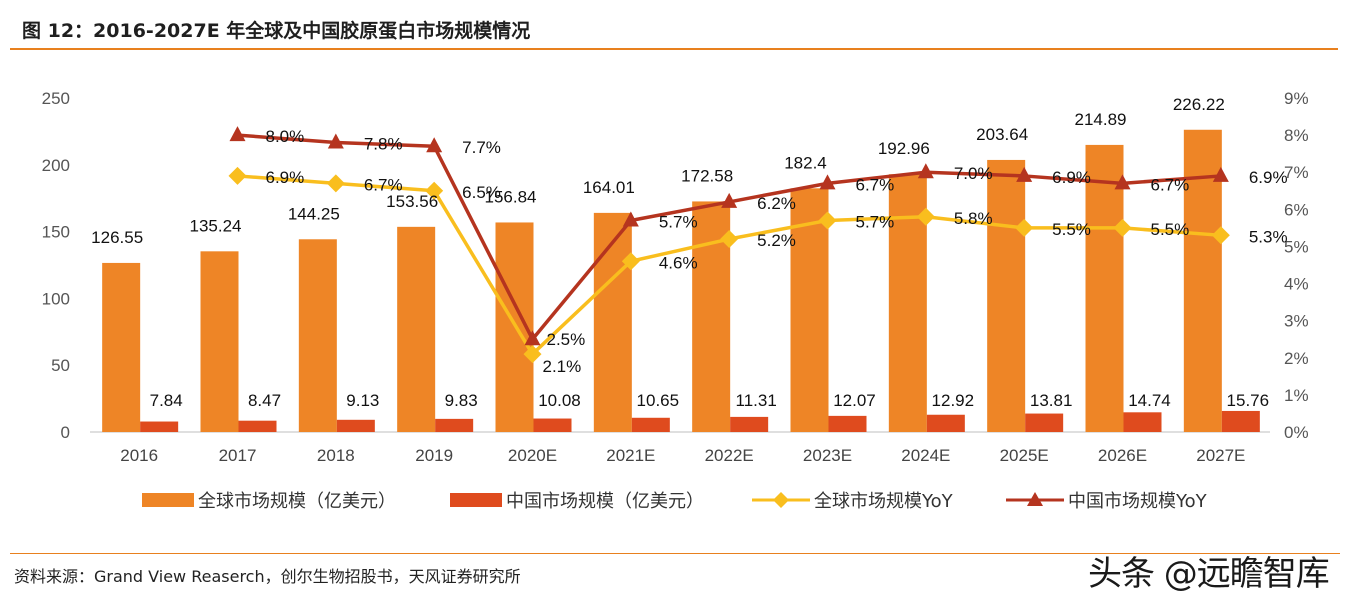 This screenshot has height=601, width=1354. What do you see at coordinates (1002, 134) in the screenshot?
I see `bar-global-label: 203.64` at bounding box center [1002, 134].